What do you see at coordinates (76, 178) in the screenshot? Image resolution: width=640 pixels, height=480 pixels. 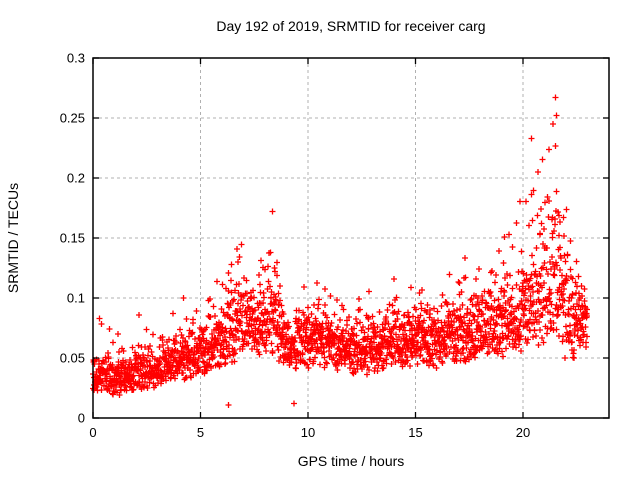 I see `svg-text: 0.2` at bounding box center [76, 178].